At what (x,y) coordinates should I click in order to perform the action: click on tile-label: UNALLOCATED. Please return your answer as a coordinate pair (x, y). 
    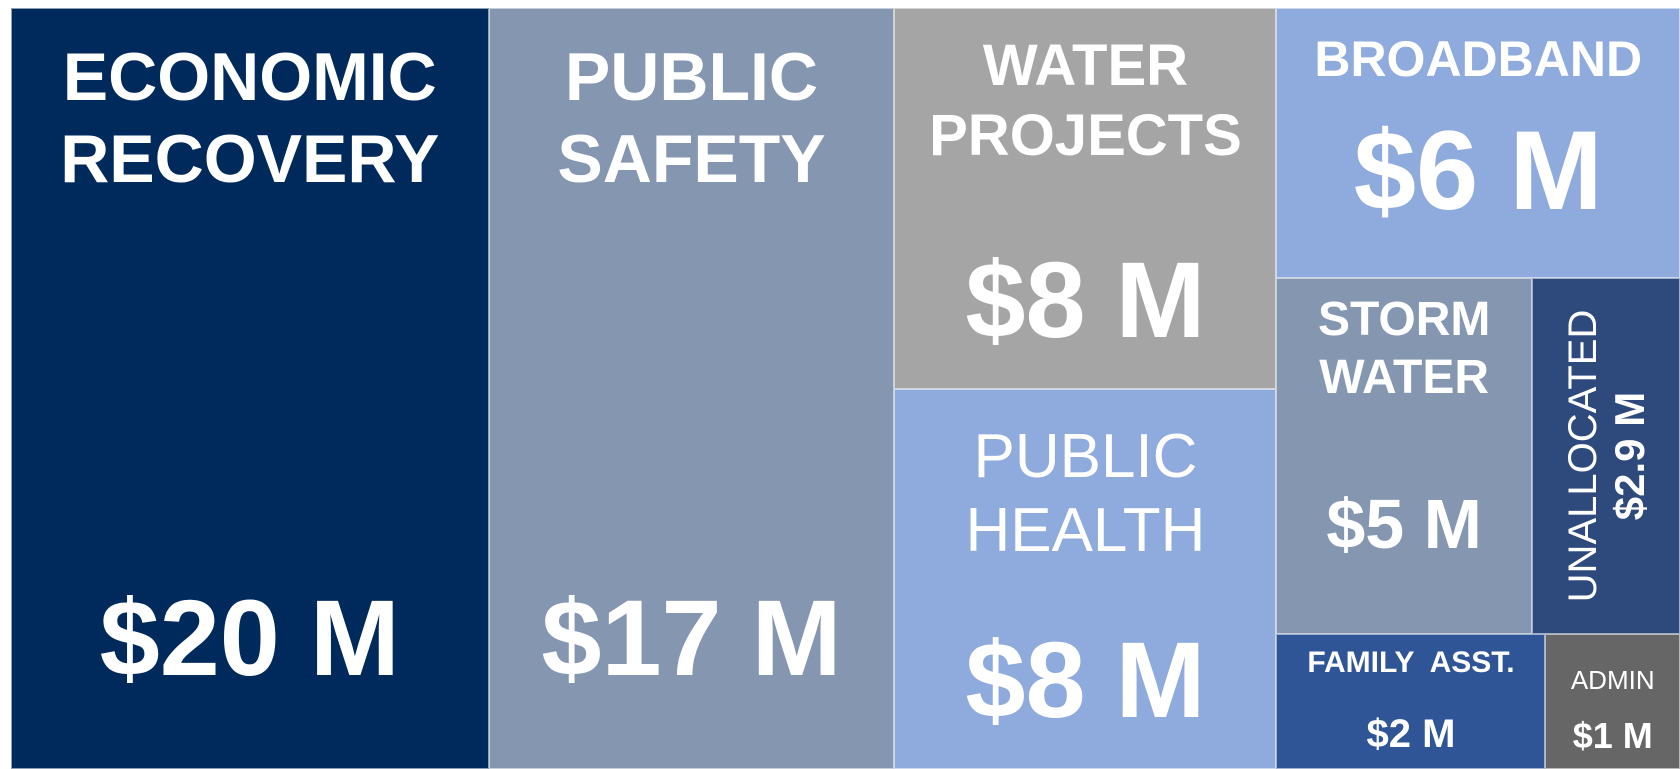
    Looking at the image, I should click on (1582, 456).